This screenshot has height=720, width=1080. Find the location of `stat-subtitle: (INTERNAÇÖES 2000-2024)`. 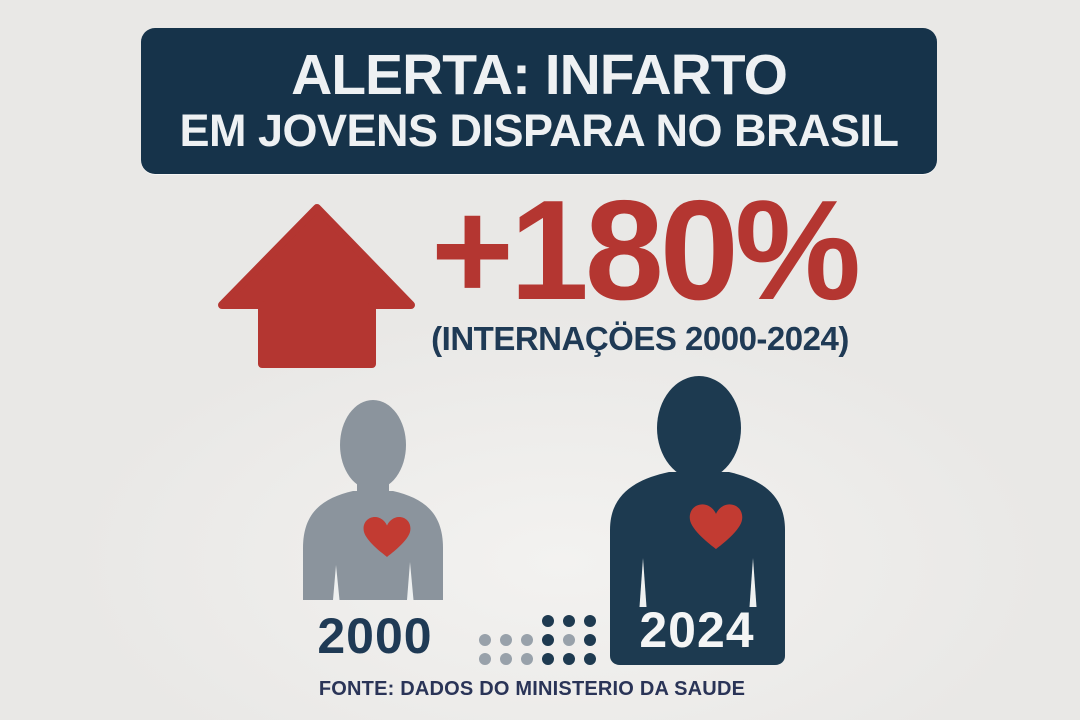

stat-subtitle: (INTERNAÇÖES 2000-2024) is located at coordinates (640, 338).